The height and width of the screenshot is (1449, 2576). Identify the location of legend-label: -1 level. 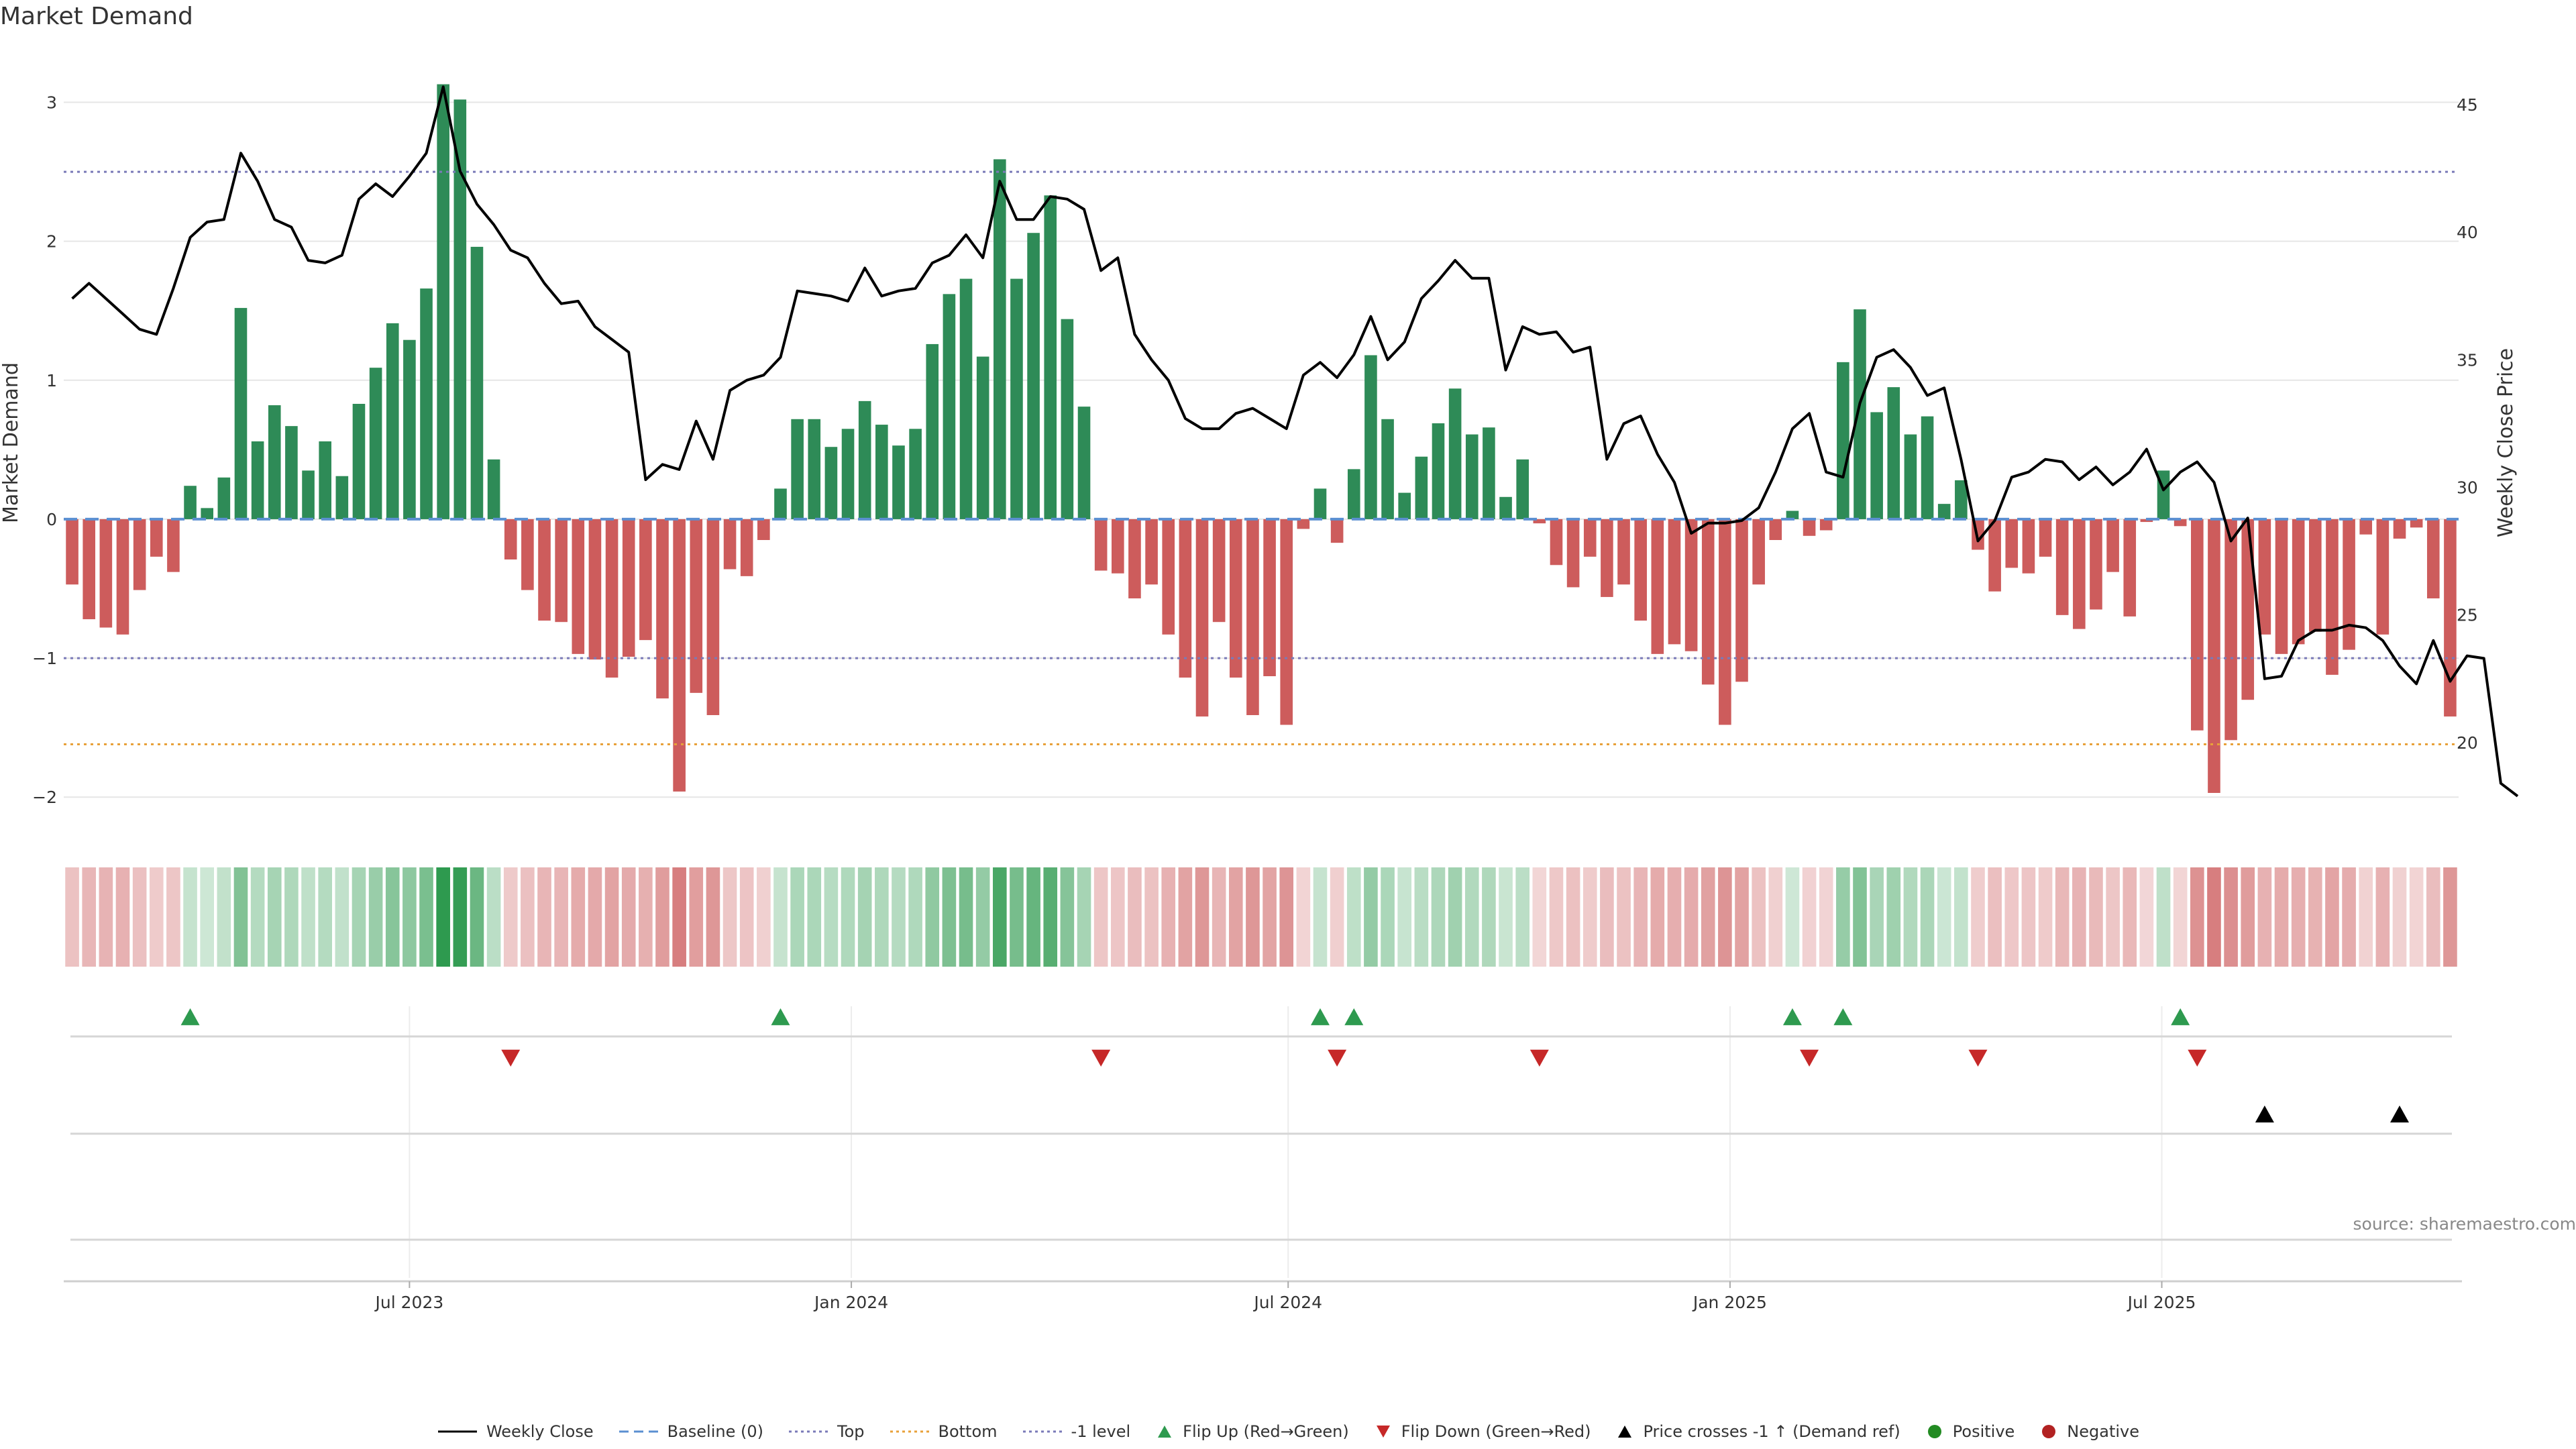
(1101, 1431).